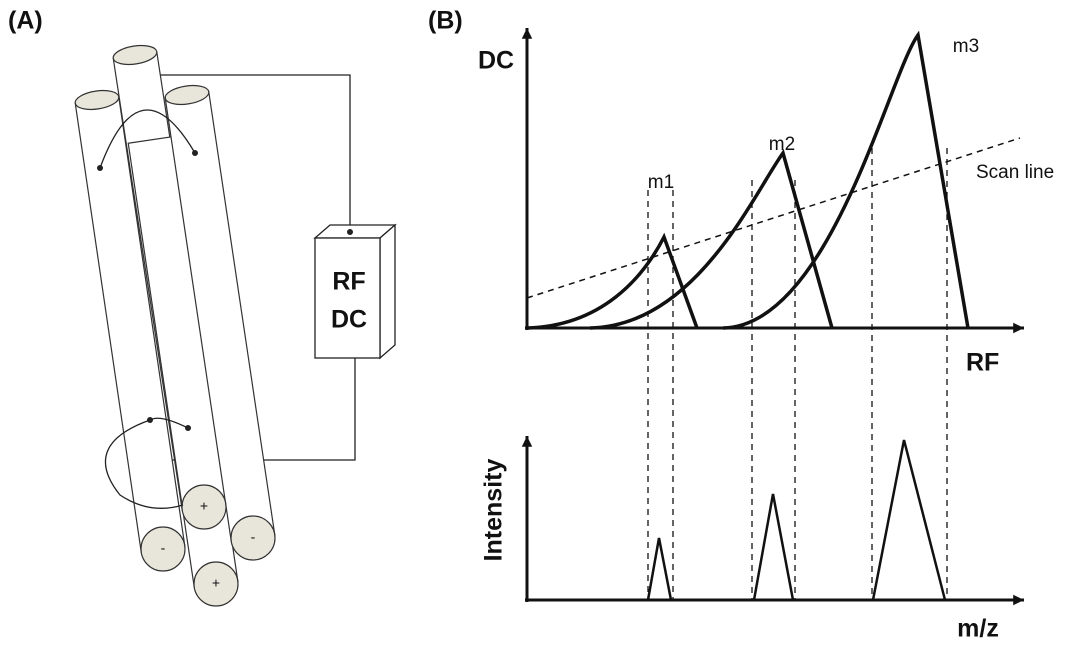  Describe the element at coordinates (978, 629) in the screenshot. I see `x-axis-label: m/z` at that location.